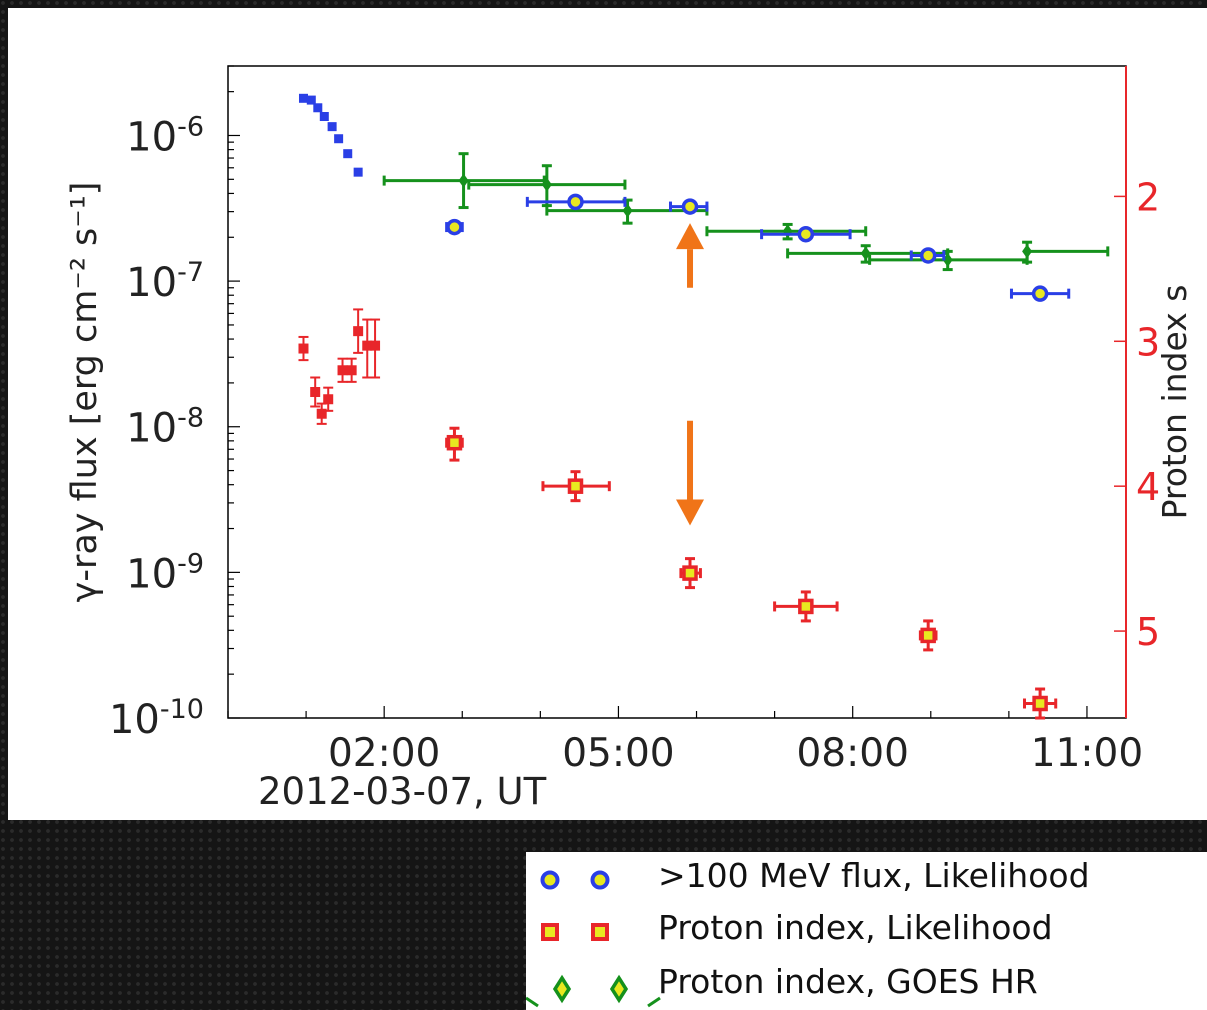  I want to click on legend-item-flux: >100 MeV flux, Likelihood, so click(866, 879).